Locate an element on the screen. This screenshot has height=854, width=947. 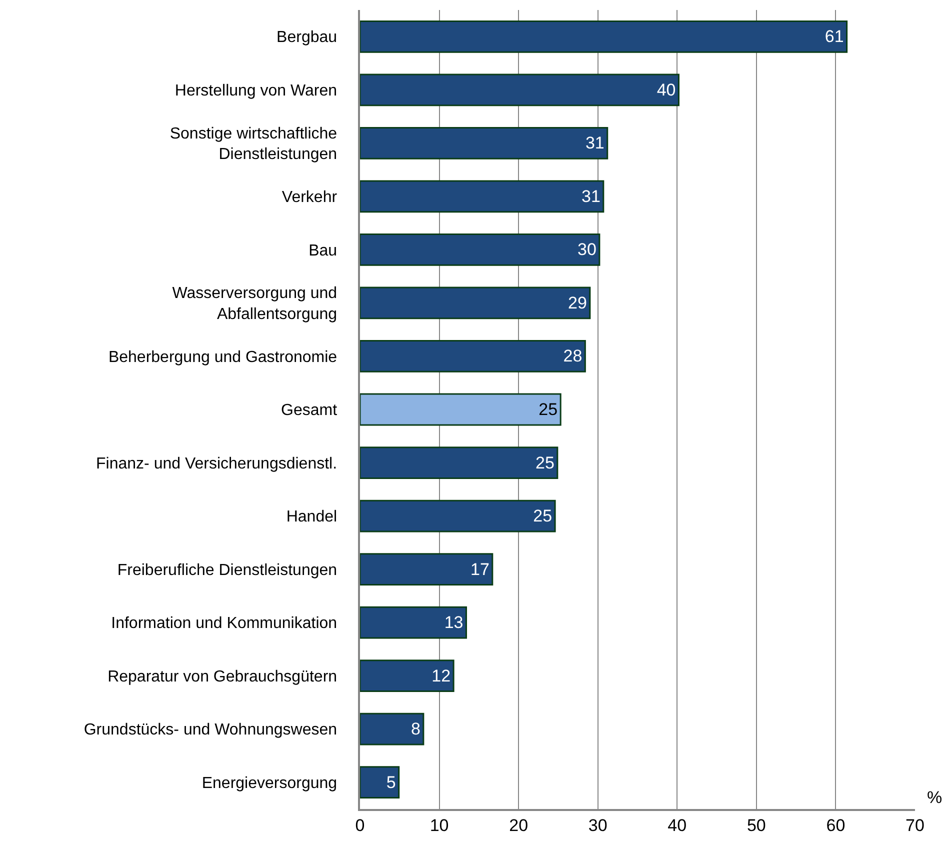
x-tick-label: 10 is located at coordinates (439, 826).